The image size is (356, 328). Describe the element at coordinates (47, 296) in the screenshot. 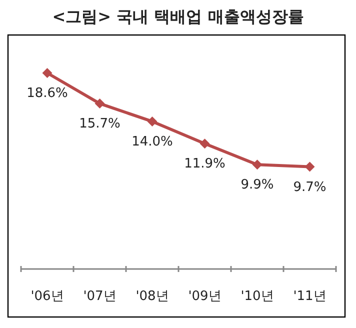

I see `x-tick-label: '06년` at that location.